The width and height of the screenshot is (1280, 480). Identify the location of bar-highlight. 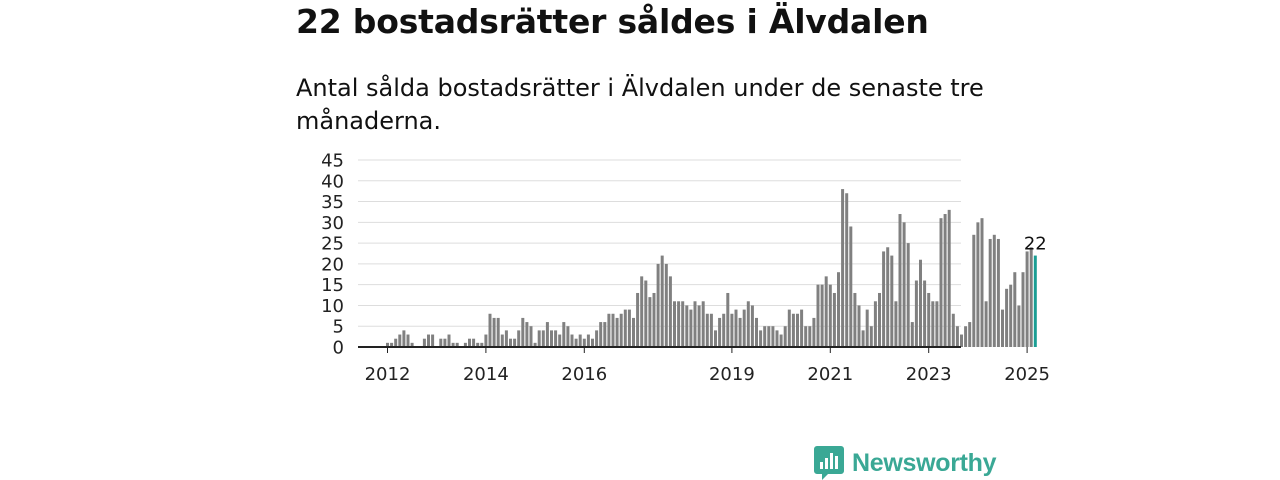
(1035, 301).